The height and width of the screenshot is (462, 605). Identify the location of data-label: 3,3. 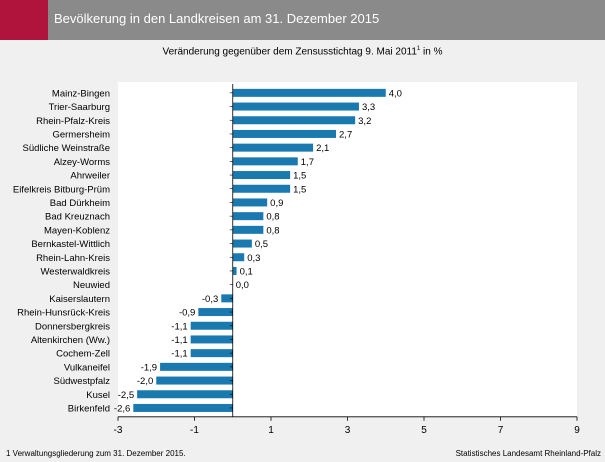
(368, 107).